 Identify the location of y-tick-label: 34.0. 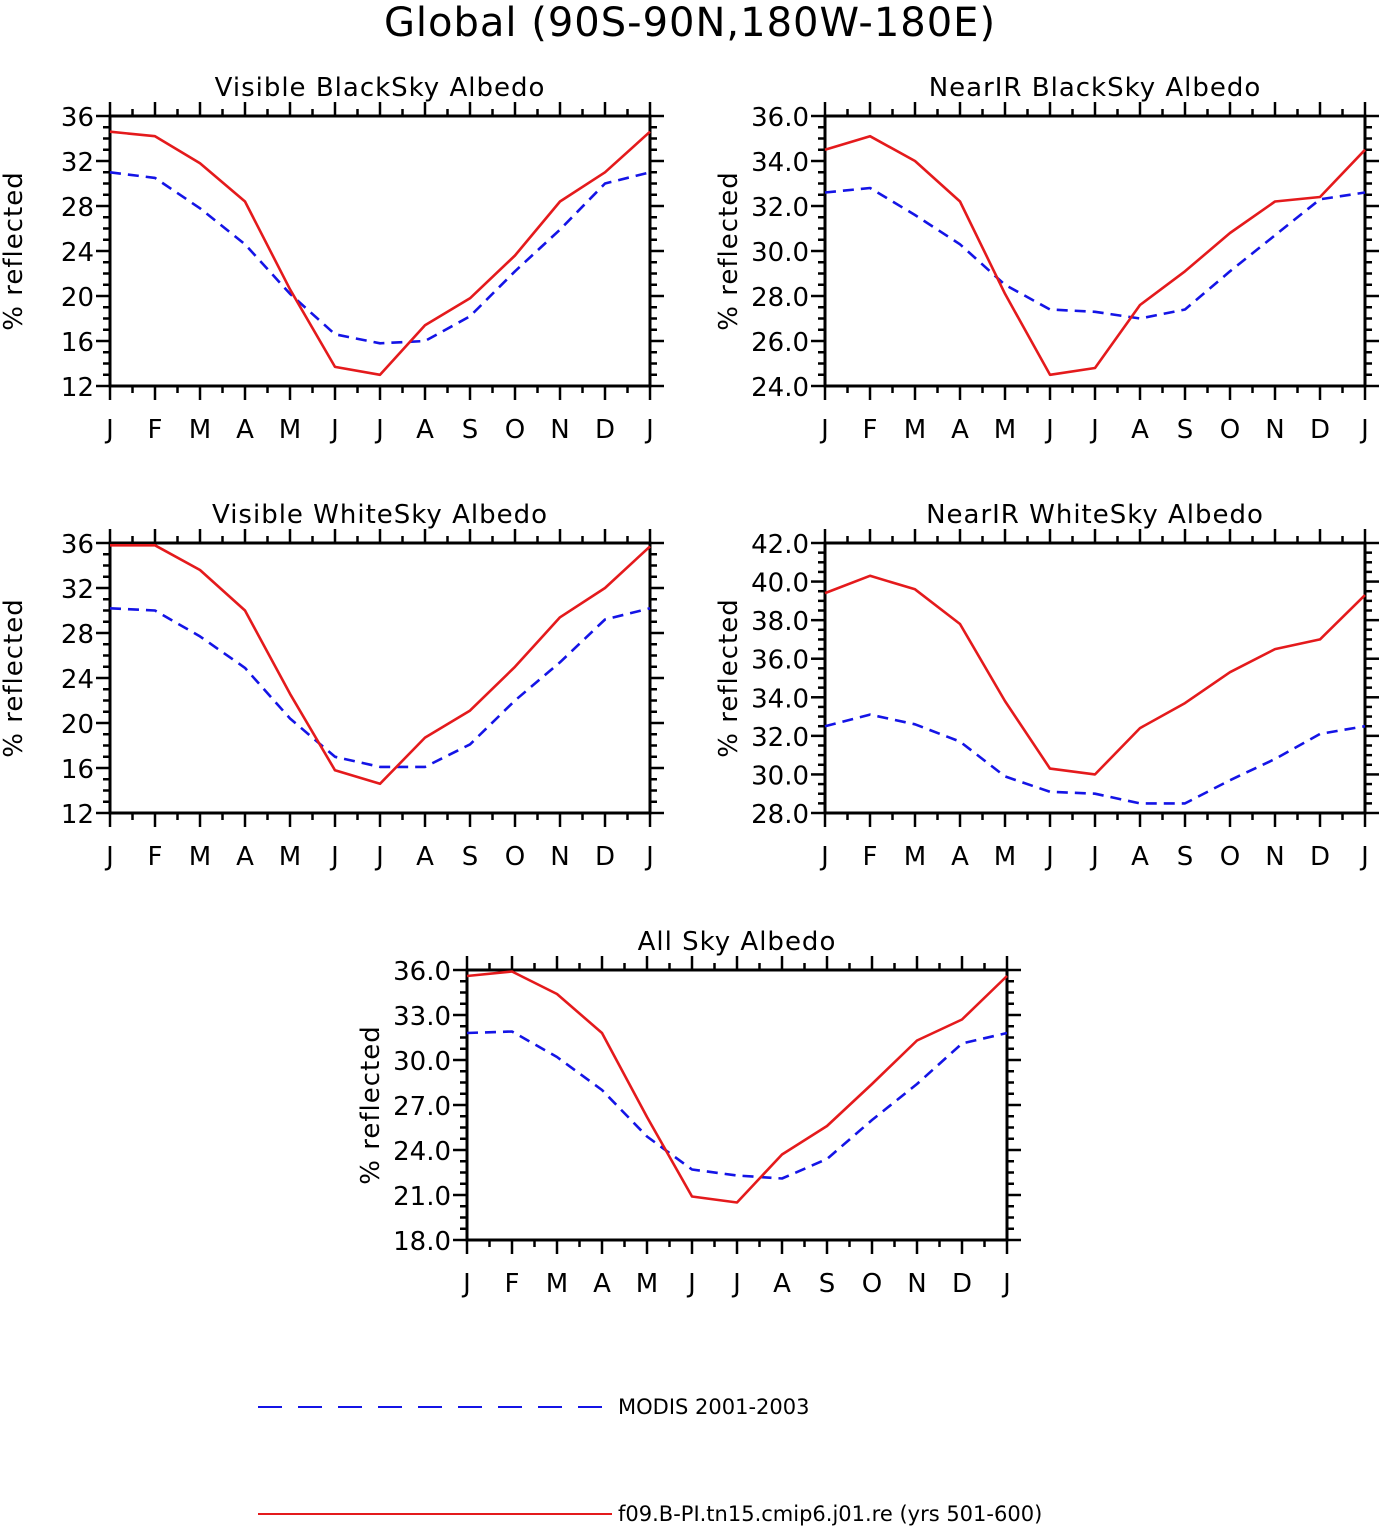
(780, 699).